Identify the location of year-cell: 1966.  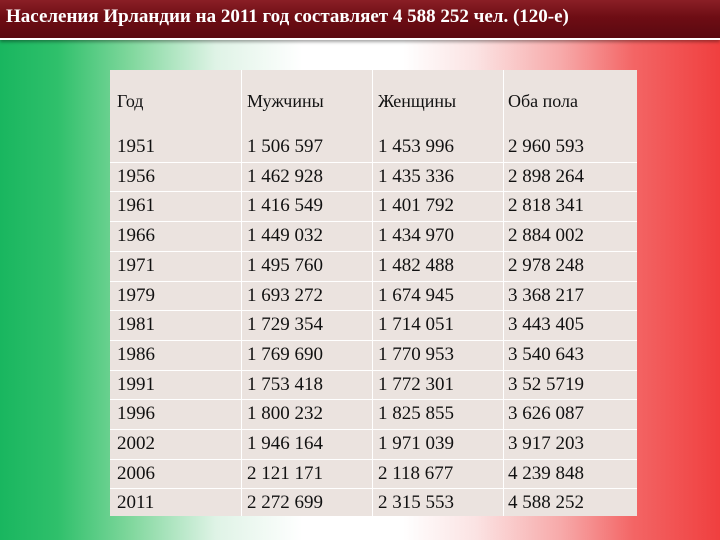
(136, 236).